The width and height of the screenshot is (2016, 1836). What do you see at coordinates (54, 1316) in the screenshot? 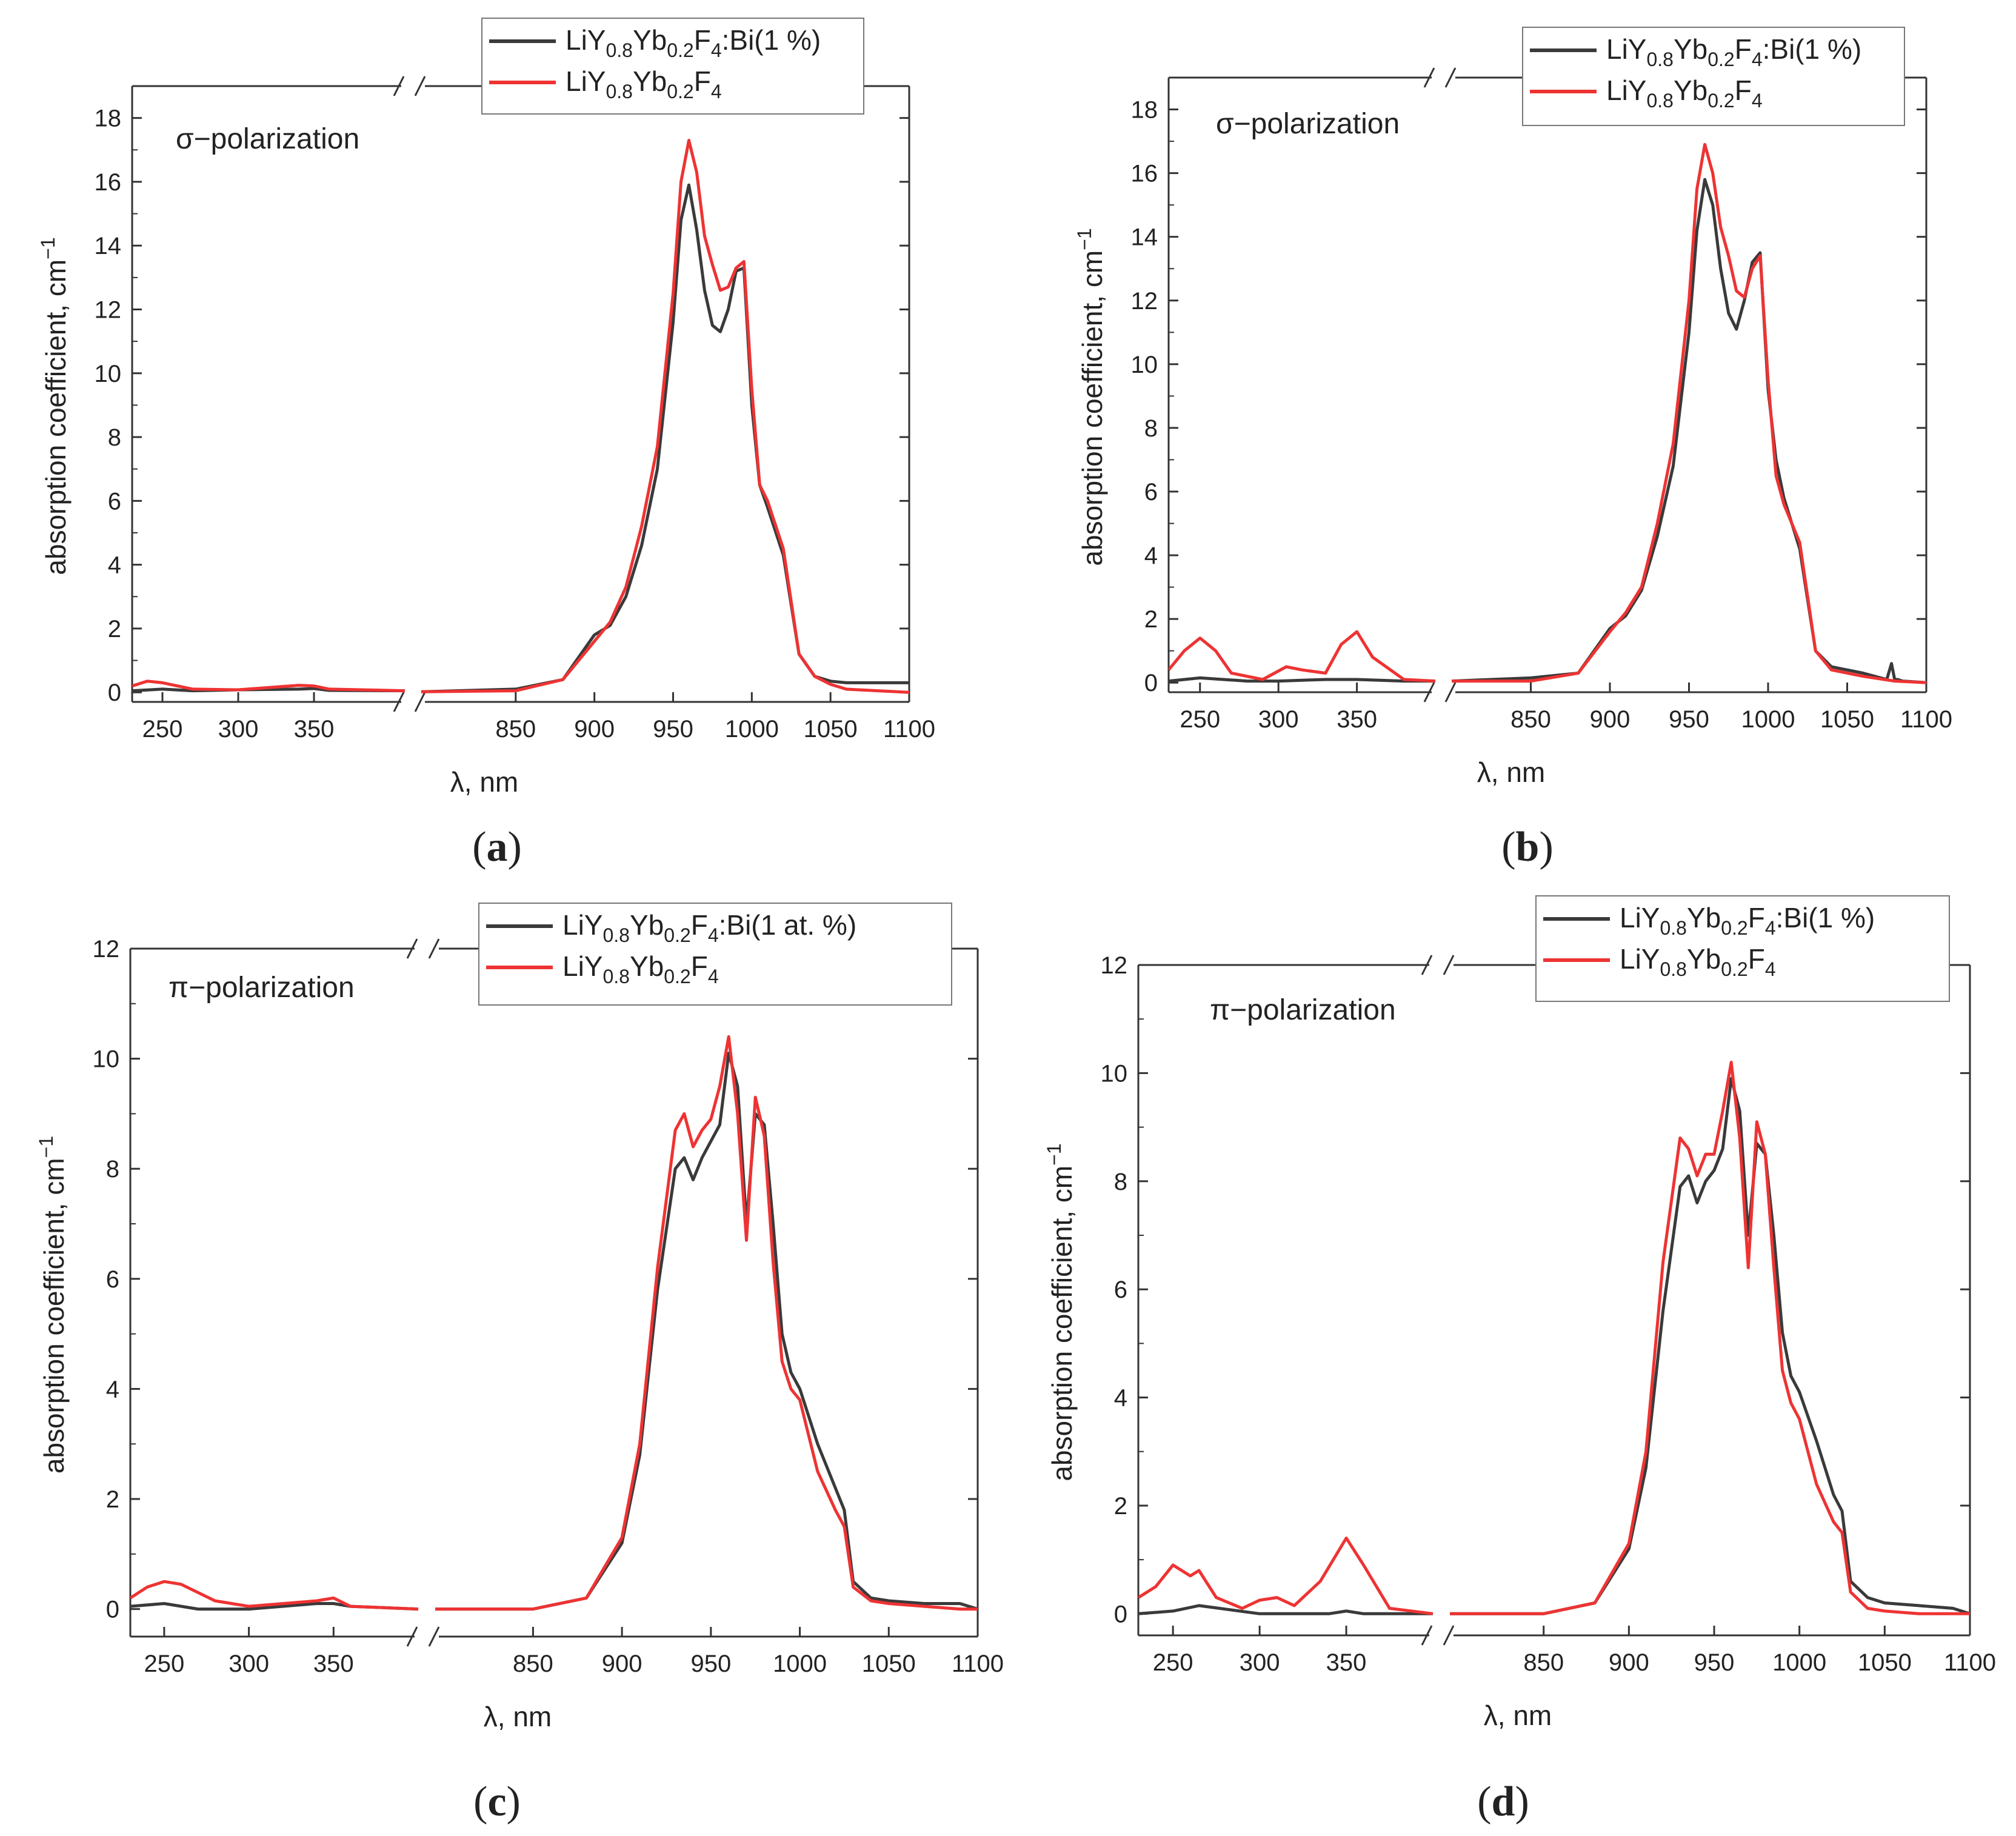
I see `y-axis-title-text: absorption coefficient, cm` at bounding box center [54, 1316].